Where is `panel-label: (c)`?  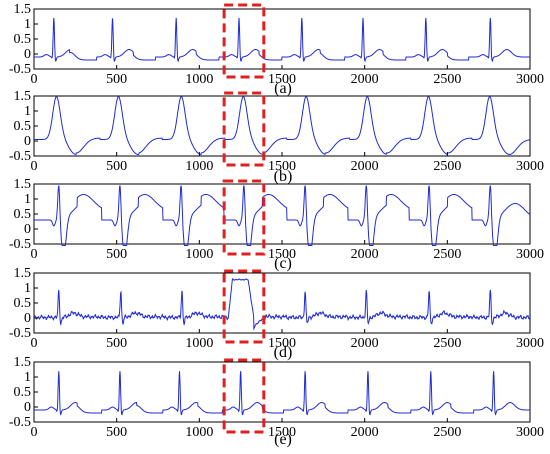 panel-label: (c) is located at coordinates (283, 263).